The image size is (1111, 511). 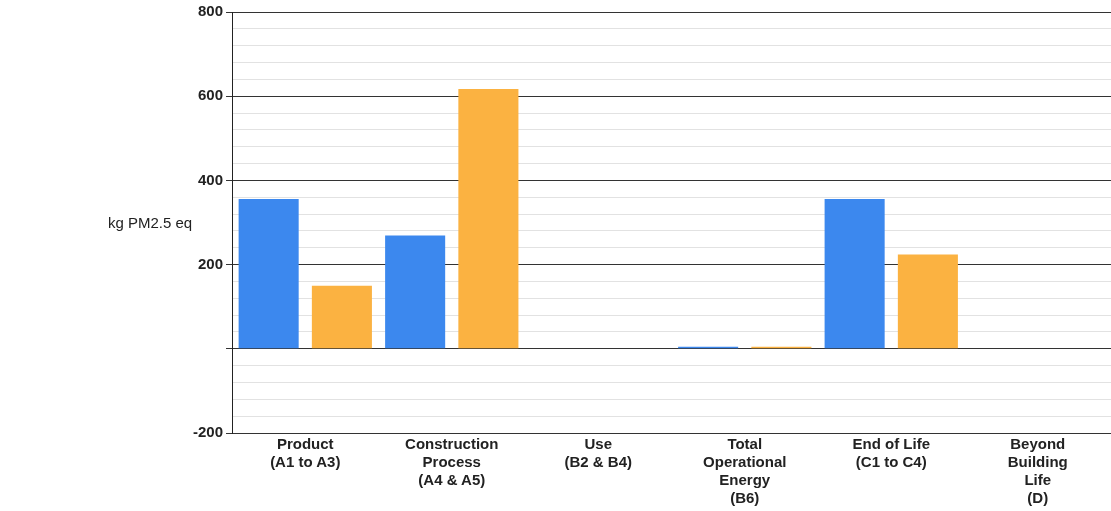 I want to click on y-tick-label: -200, so click(x=208, y=432).